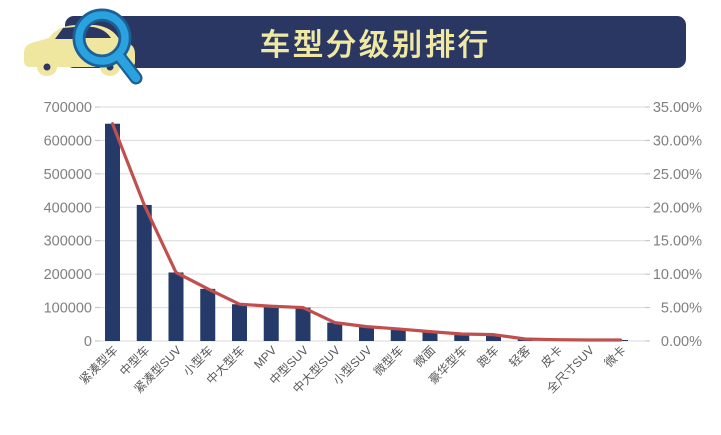  I want to click on bar-MPV, so click(271, 323).